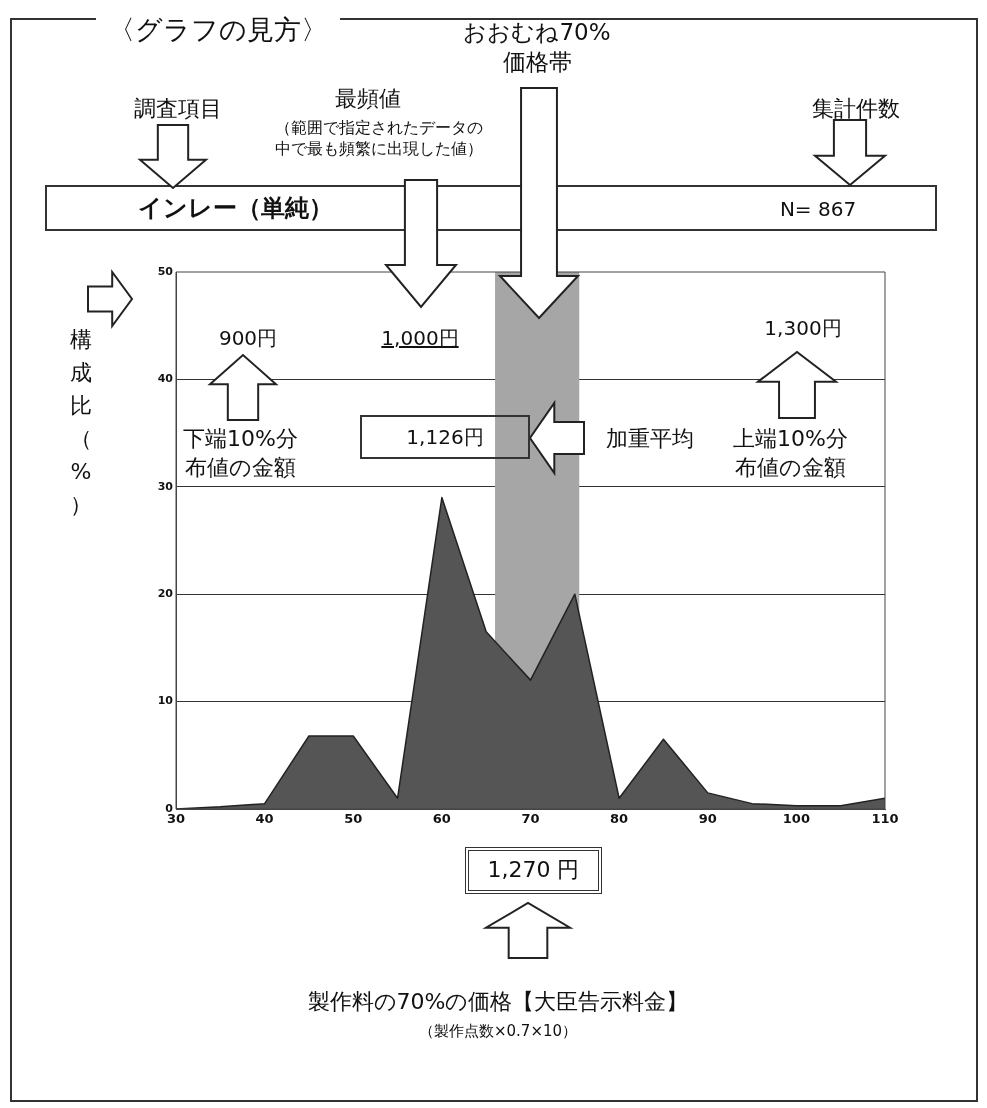  I want to click on x-tick-label: 80, so click(619, 819).